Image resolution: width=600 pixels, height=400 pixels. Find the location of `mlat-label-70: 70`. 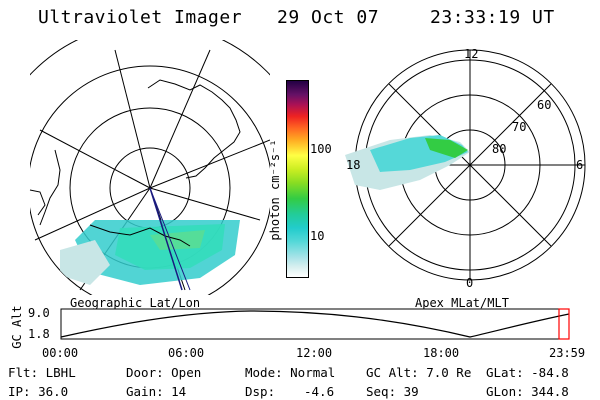

mlat-label-70: 70 is located at coordinates (519, 127).